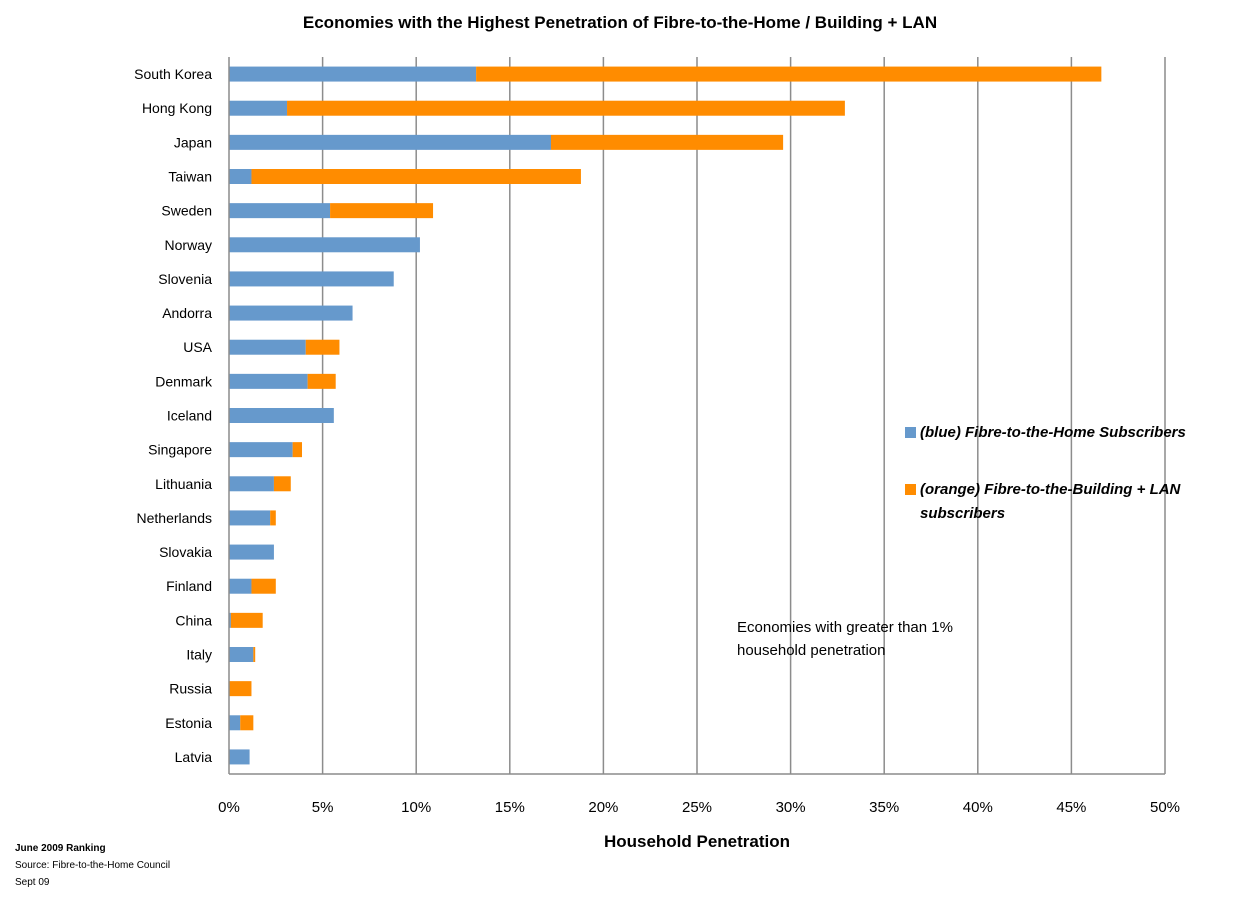  I want to click on x-tick-label: 40%, so click(978, 807).